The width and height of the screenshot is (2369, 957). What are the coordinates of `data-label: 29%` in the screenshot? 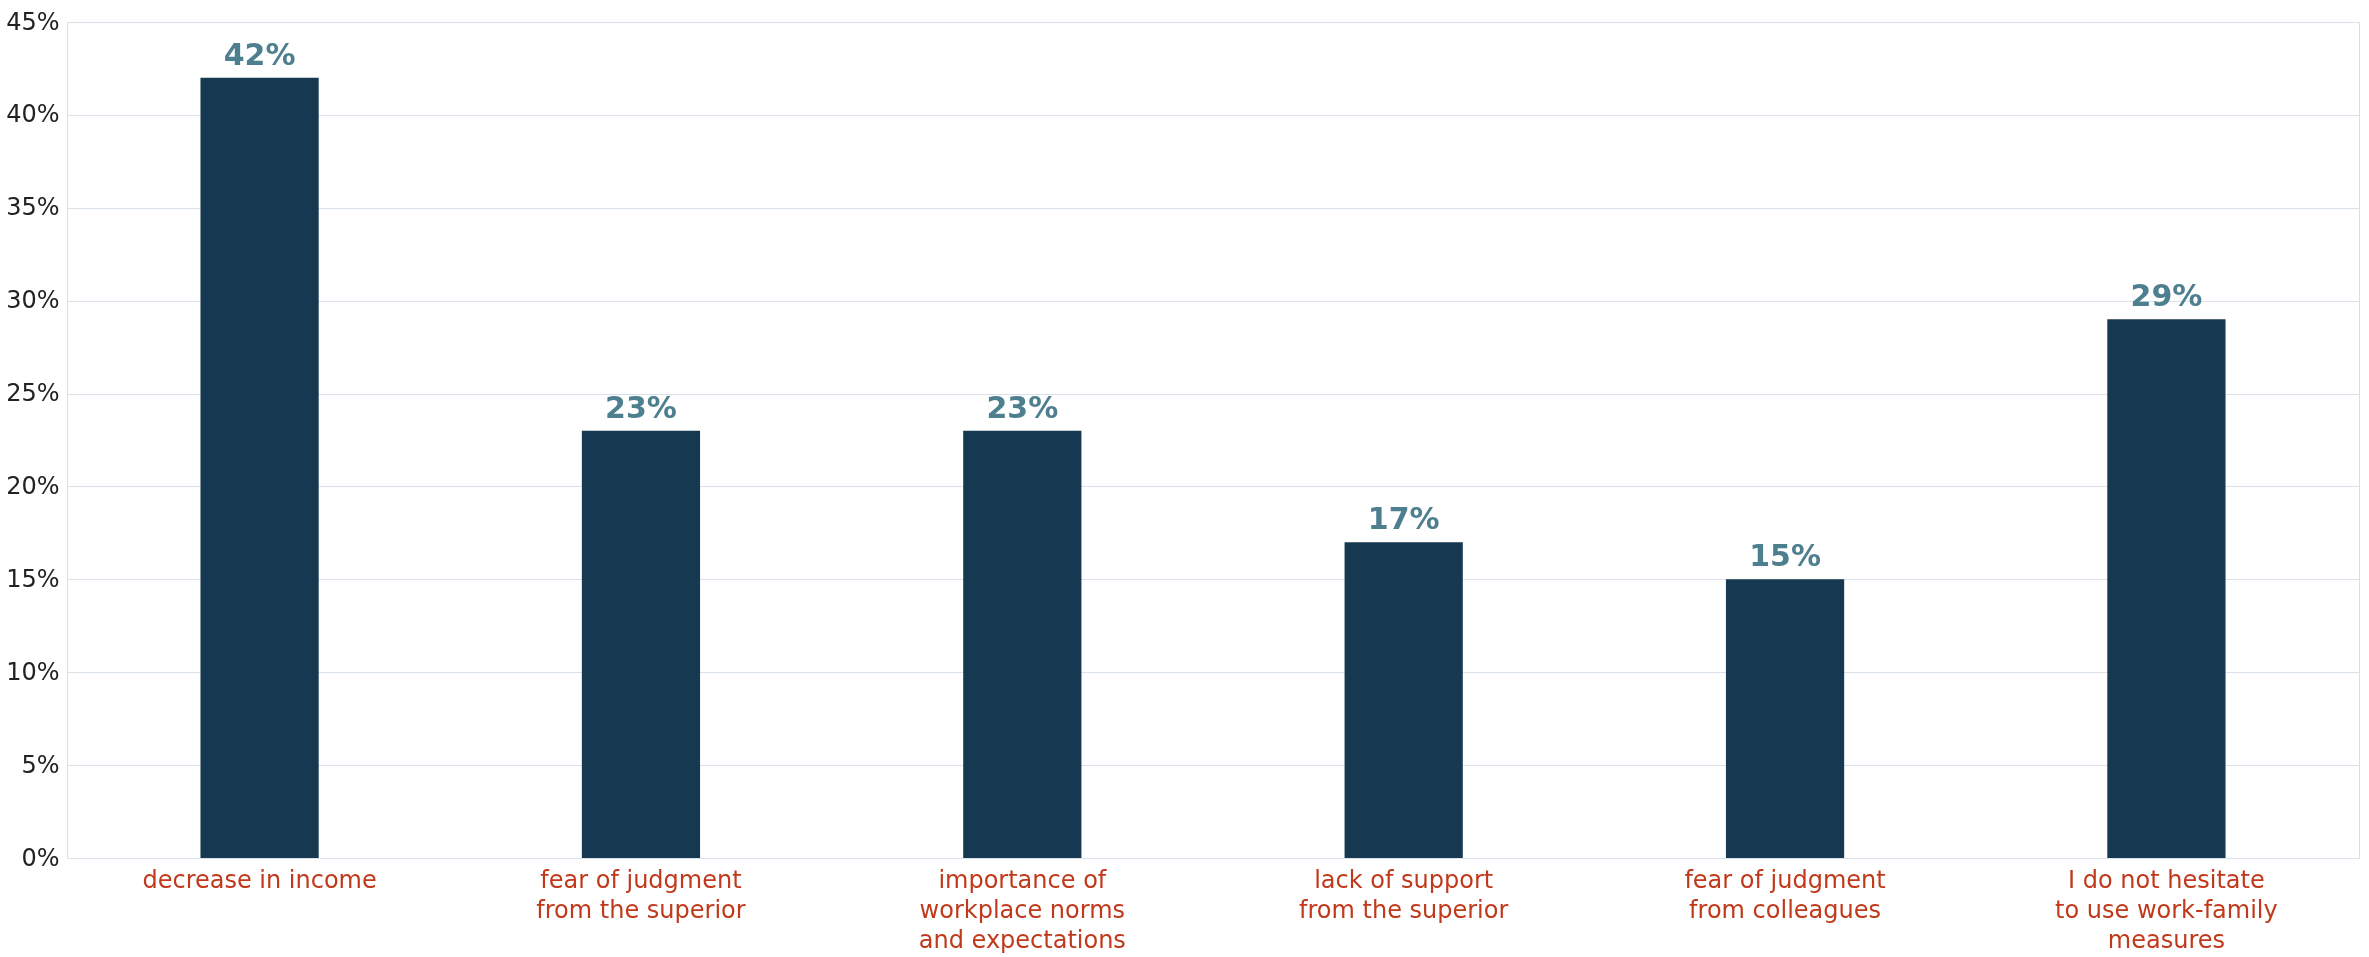 It's located at (2166, 296).